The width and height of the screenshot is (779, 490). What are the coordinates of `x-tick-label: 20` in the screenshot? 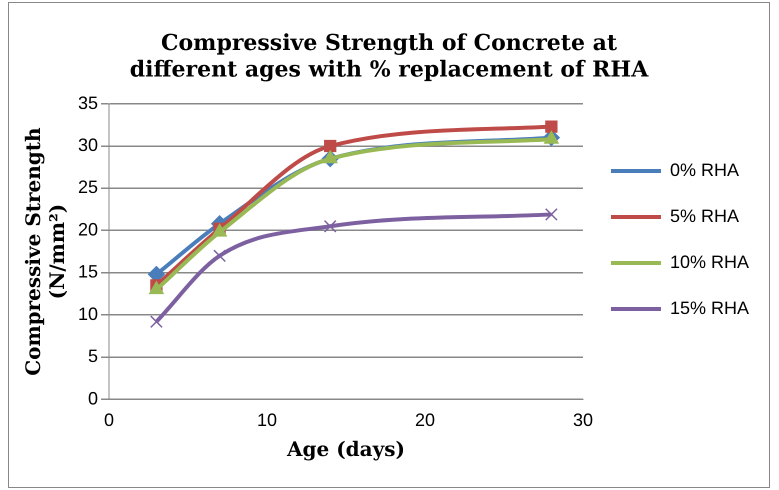 It's located at (424, 420).